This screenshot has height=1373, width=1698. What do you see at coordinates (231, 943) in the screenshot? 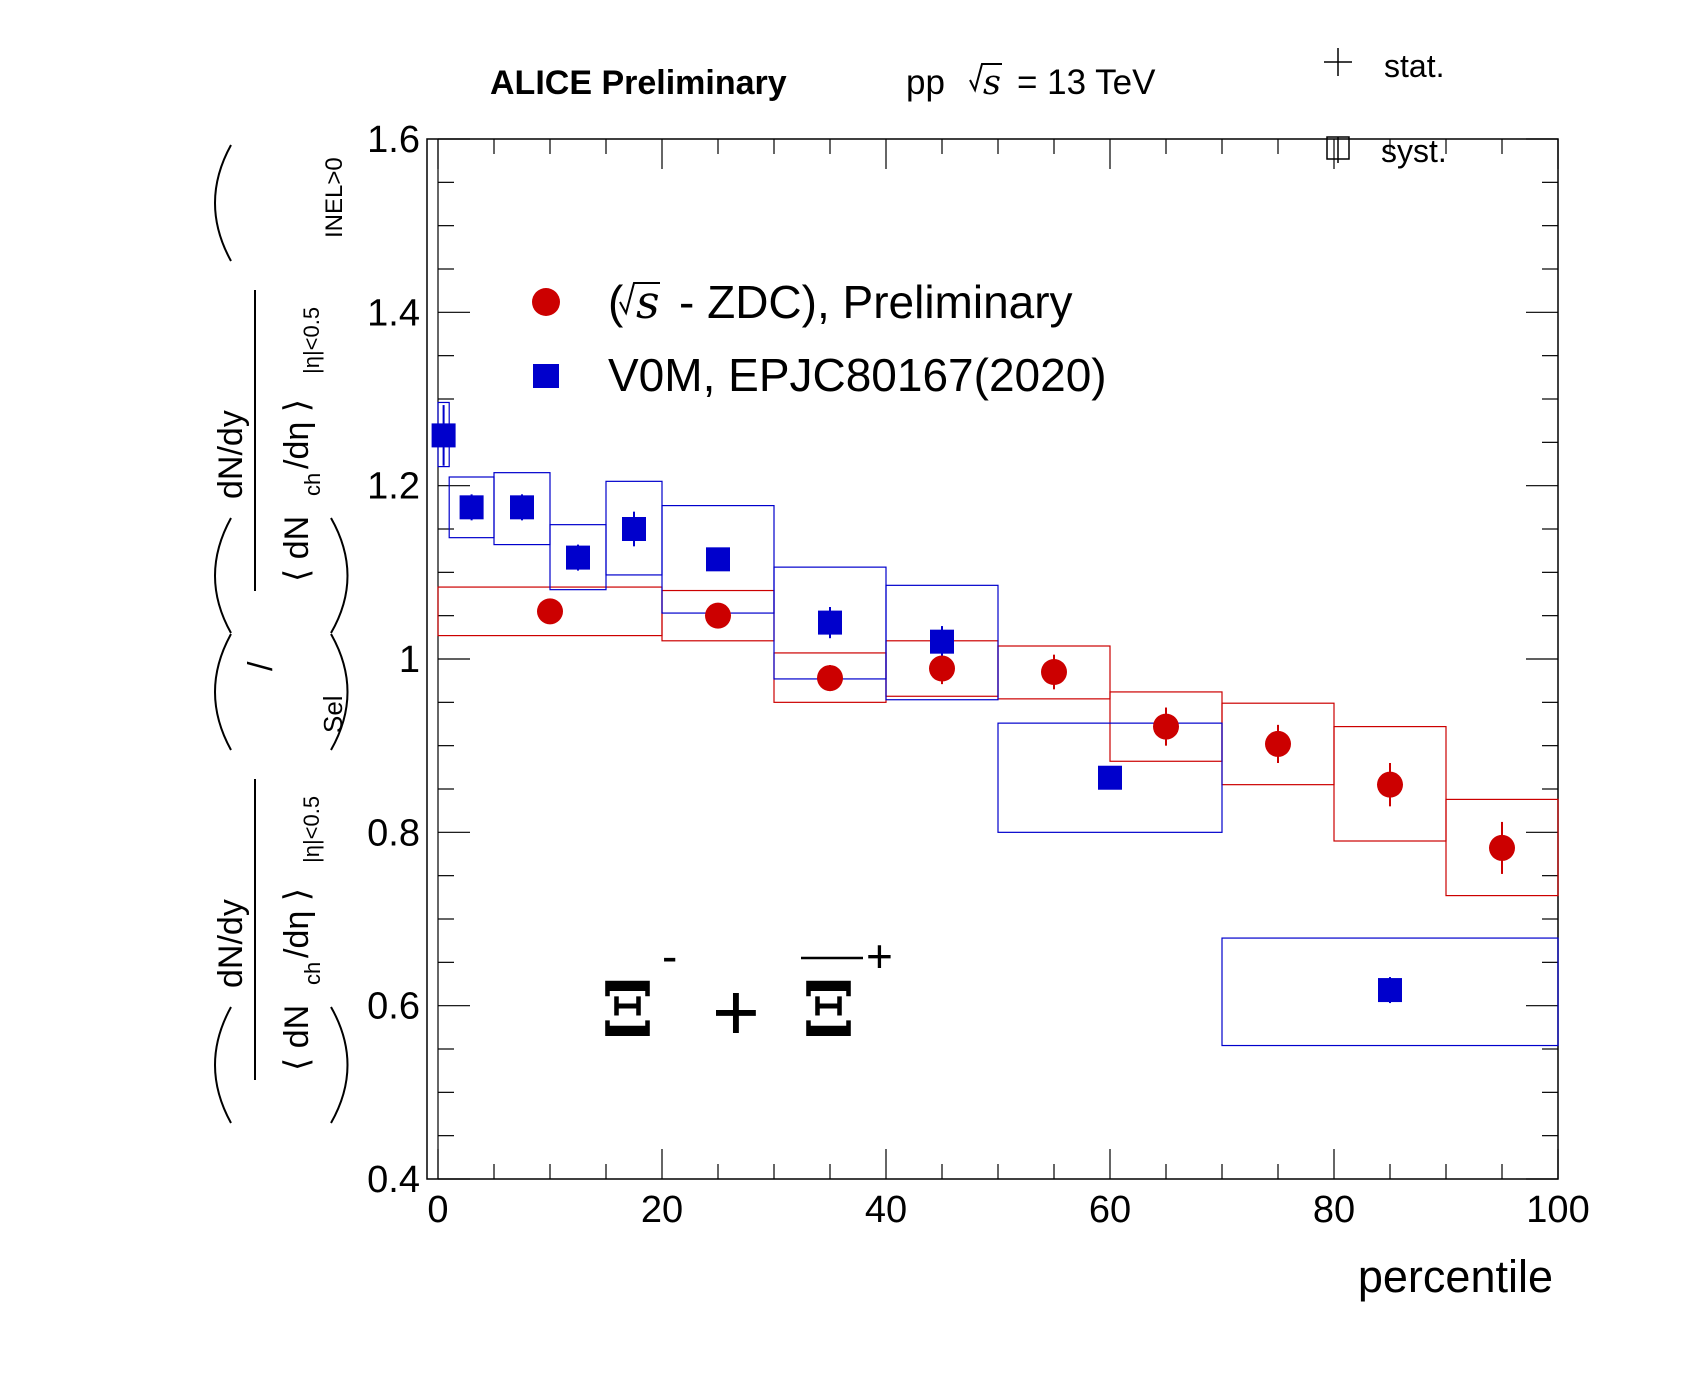
I see `y-title-num1: dN/dy` at bounding box center [231, 943].